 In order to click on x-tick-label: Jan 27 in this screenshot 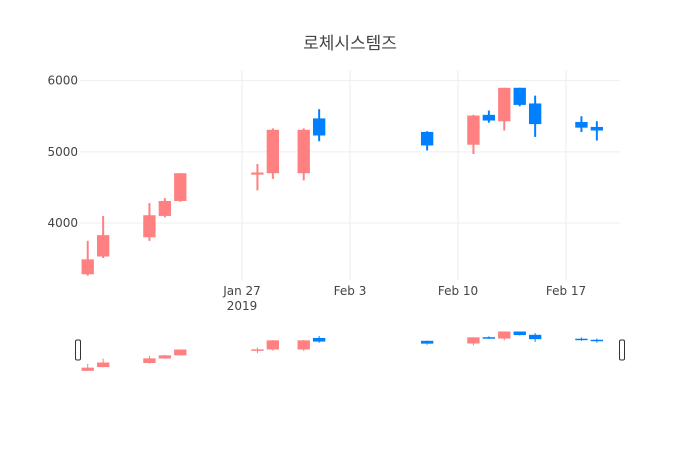, I will do `click(241, 291)`.